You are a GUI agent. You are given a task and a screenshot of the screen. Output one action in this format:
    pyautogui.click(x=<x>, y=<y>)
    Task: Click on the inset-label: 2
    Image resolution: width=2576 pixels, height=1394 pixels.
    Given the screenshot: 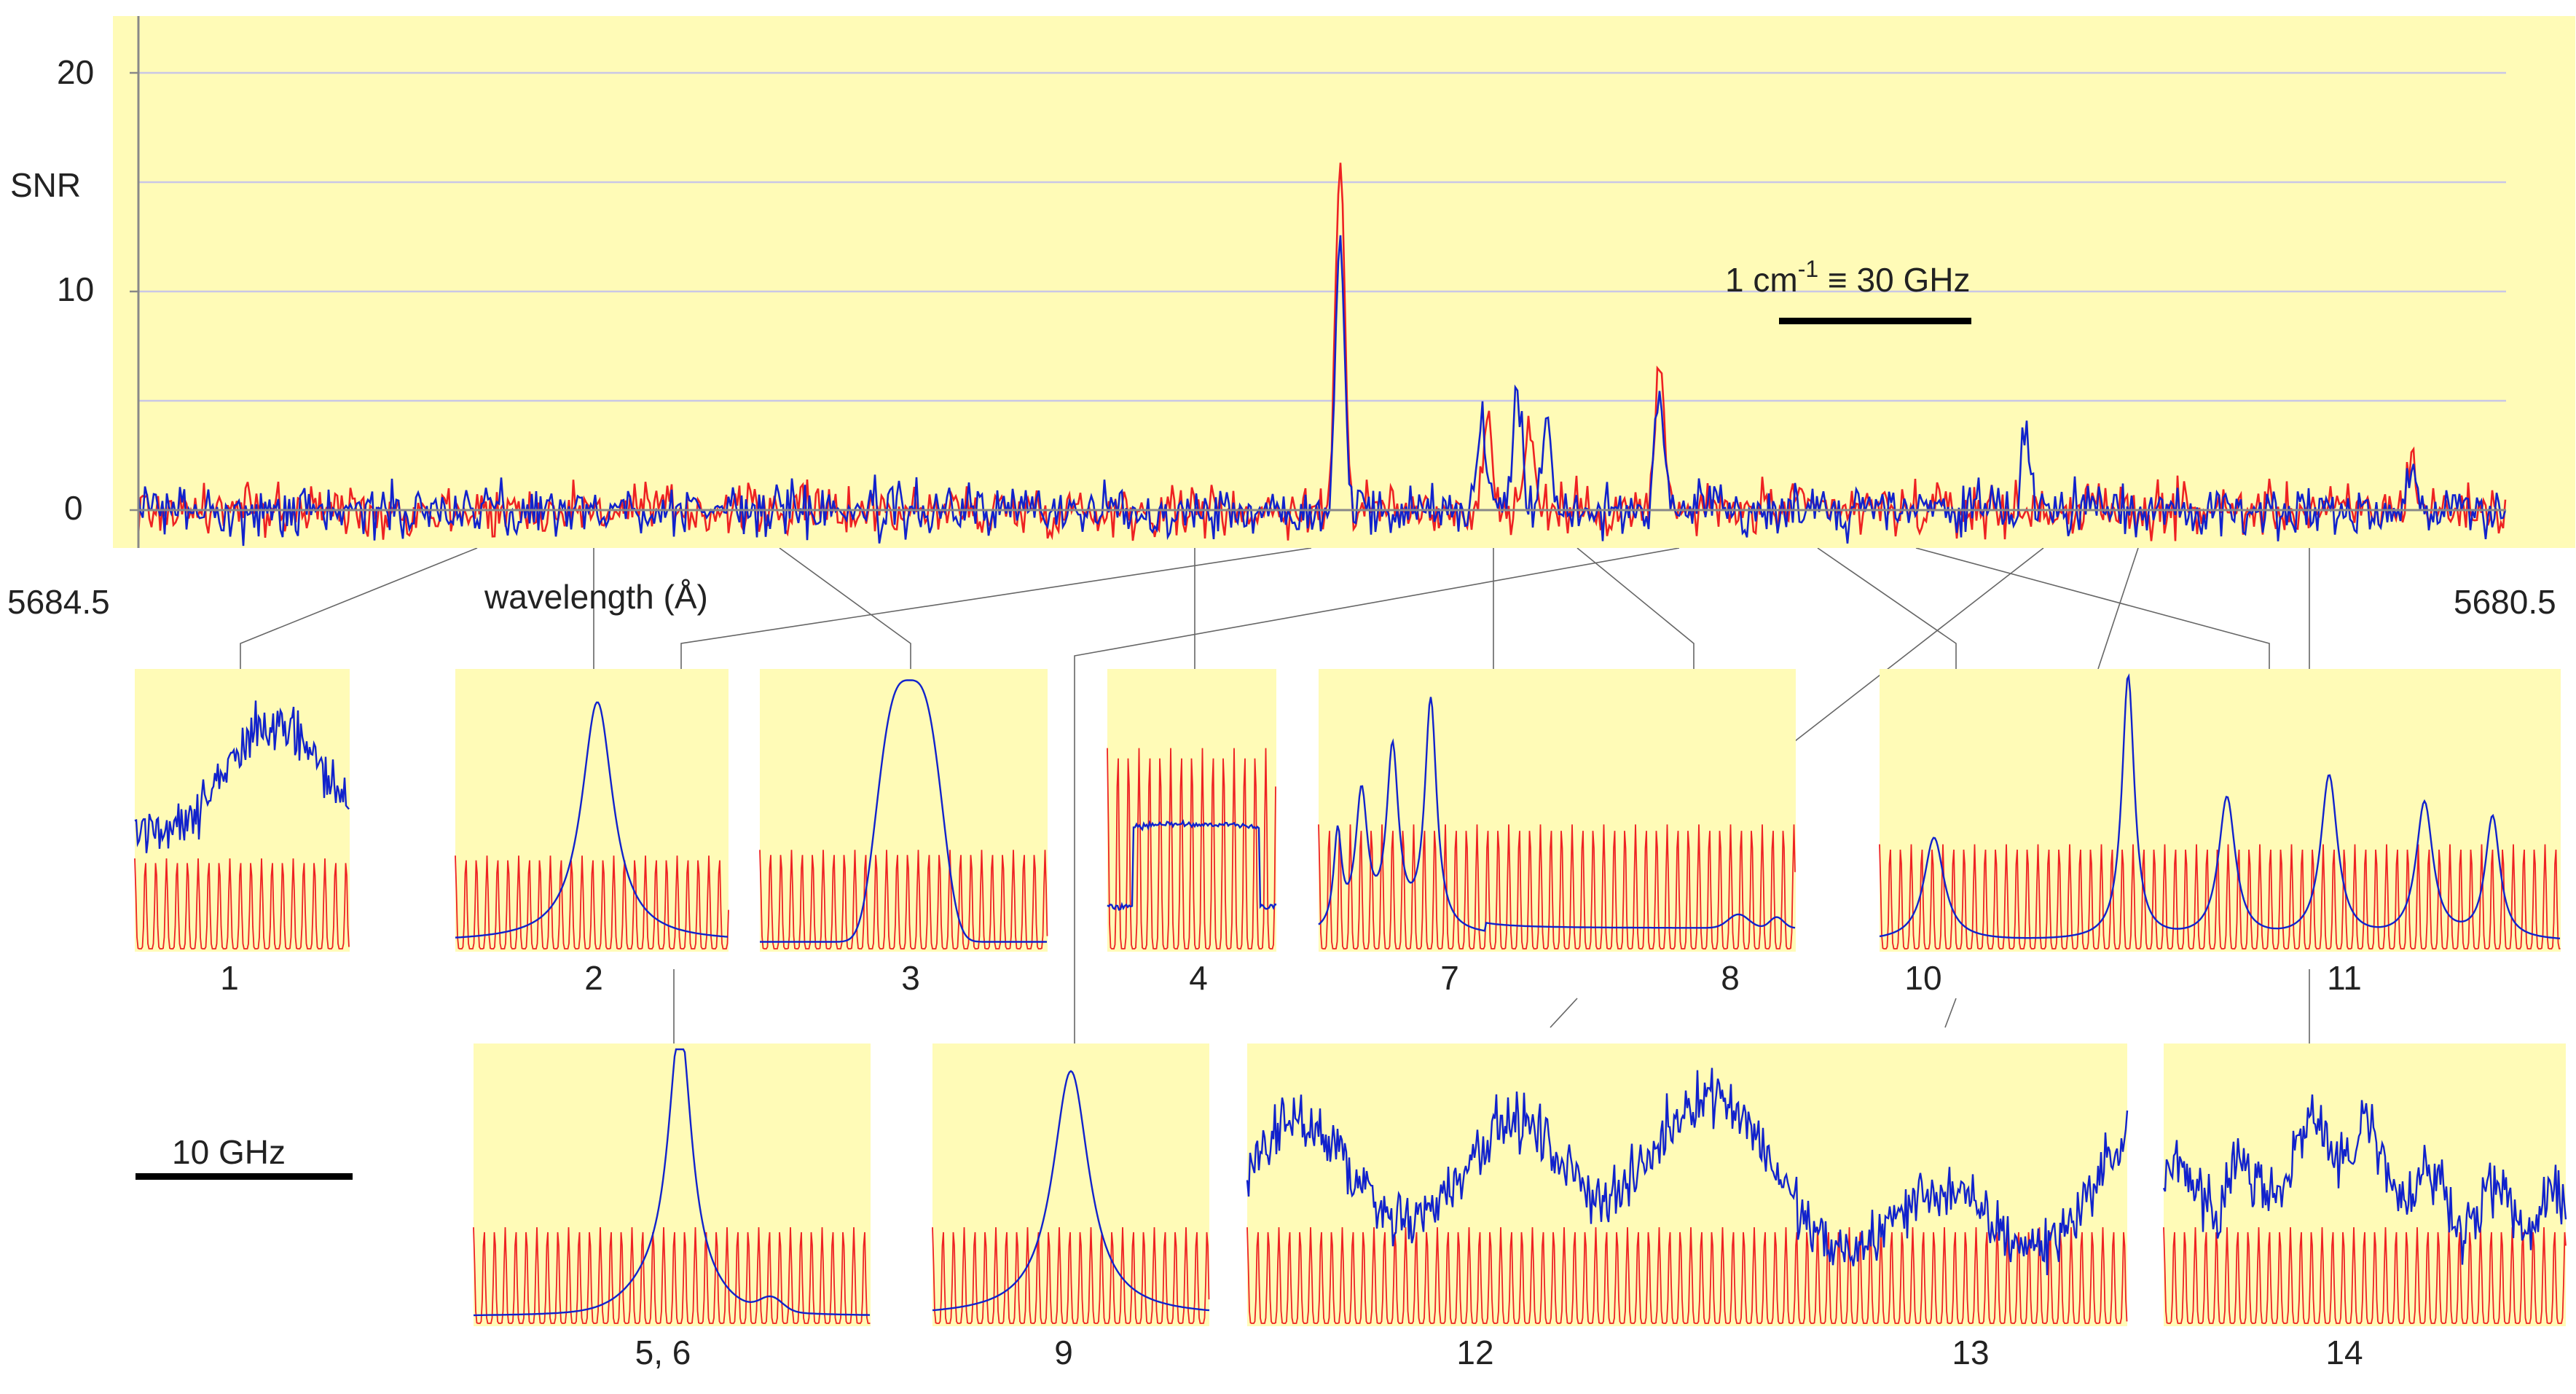 What is the action you would take?
    pyautogui.click(x=593, y=978)
    